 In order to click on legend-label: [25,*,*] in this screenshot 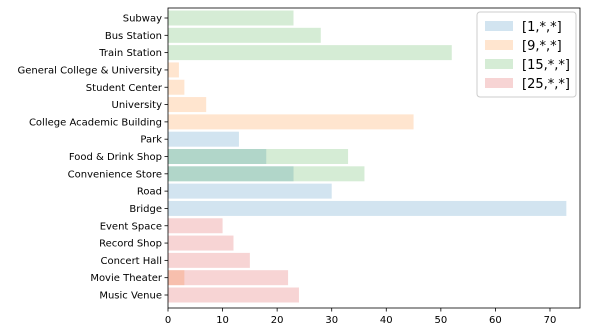, I will do `click(546, 84)`.